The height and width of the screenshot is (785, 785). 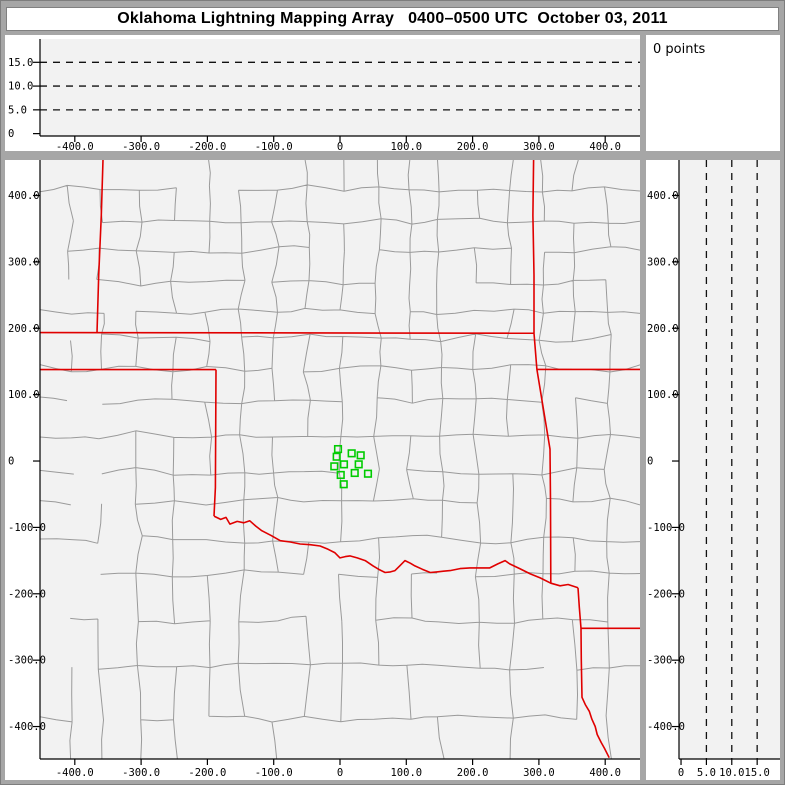 What do you see at coordinates (713, 93) in the screenshot?
I see `points-count-panel: 0 points` at bounding box center [713, 93].